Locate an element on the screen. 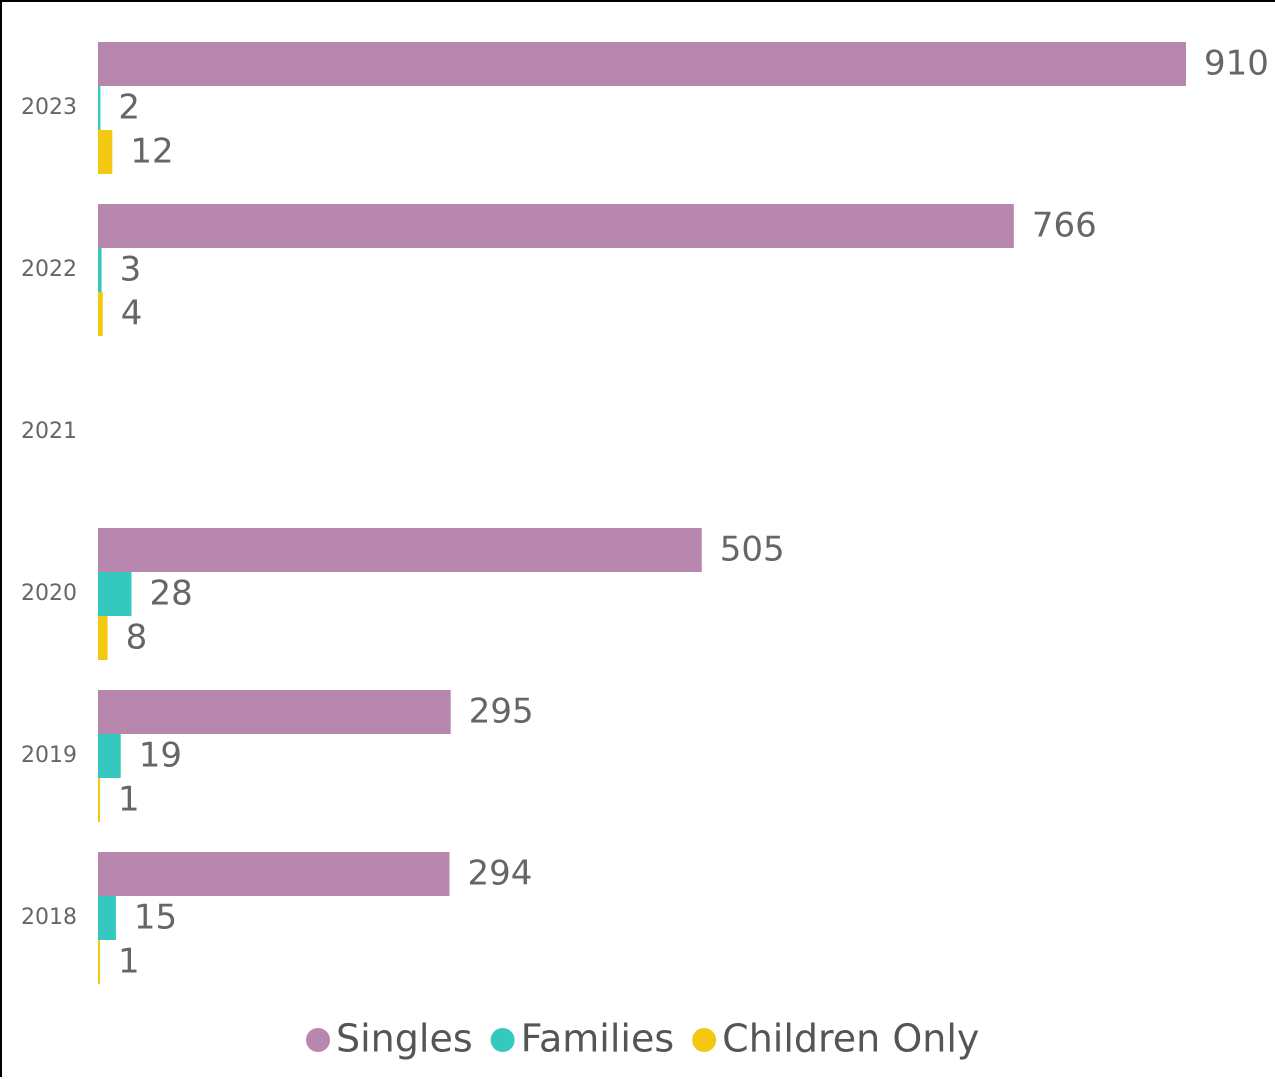 The height and width of the screenshot is (1079, 1275). bar-singles-2023 is located at coordinates (642, 64).